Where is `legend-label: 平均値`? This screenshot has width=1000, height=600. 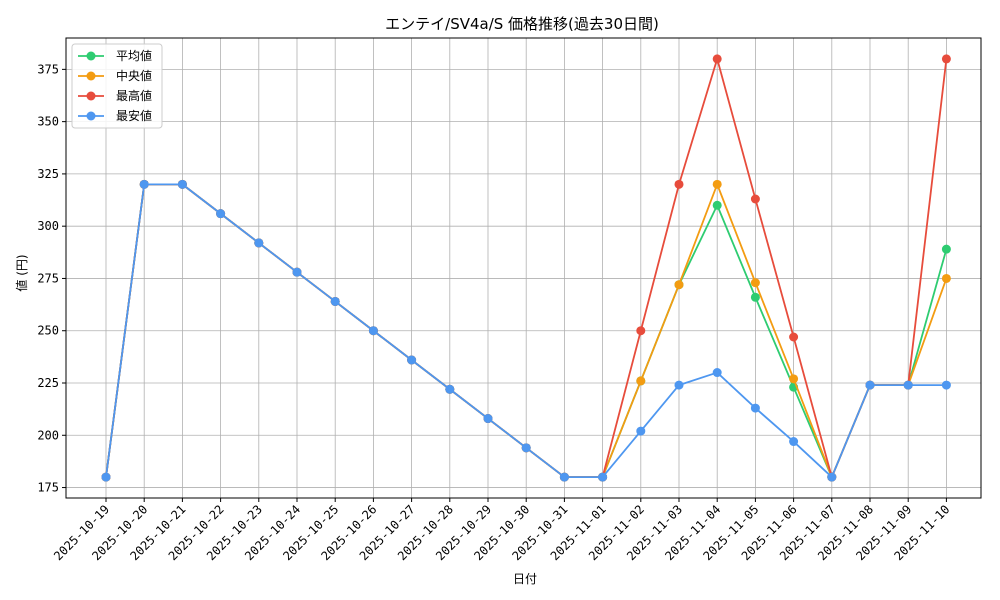
legend-label: 平均値 is located at coordinates (134, 55).